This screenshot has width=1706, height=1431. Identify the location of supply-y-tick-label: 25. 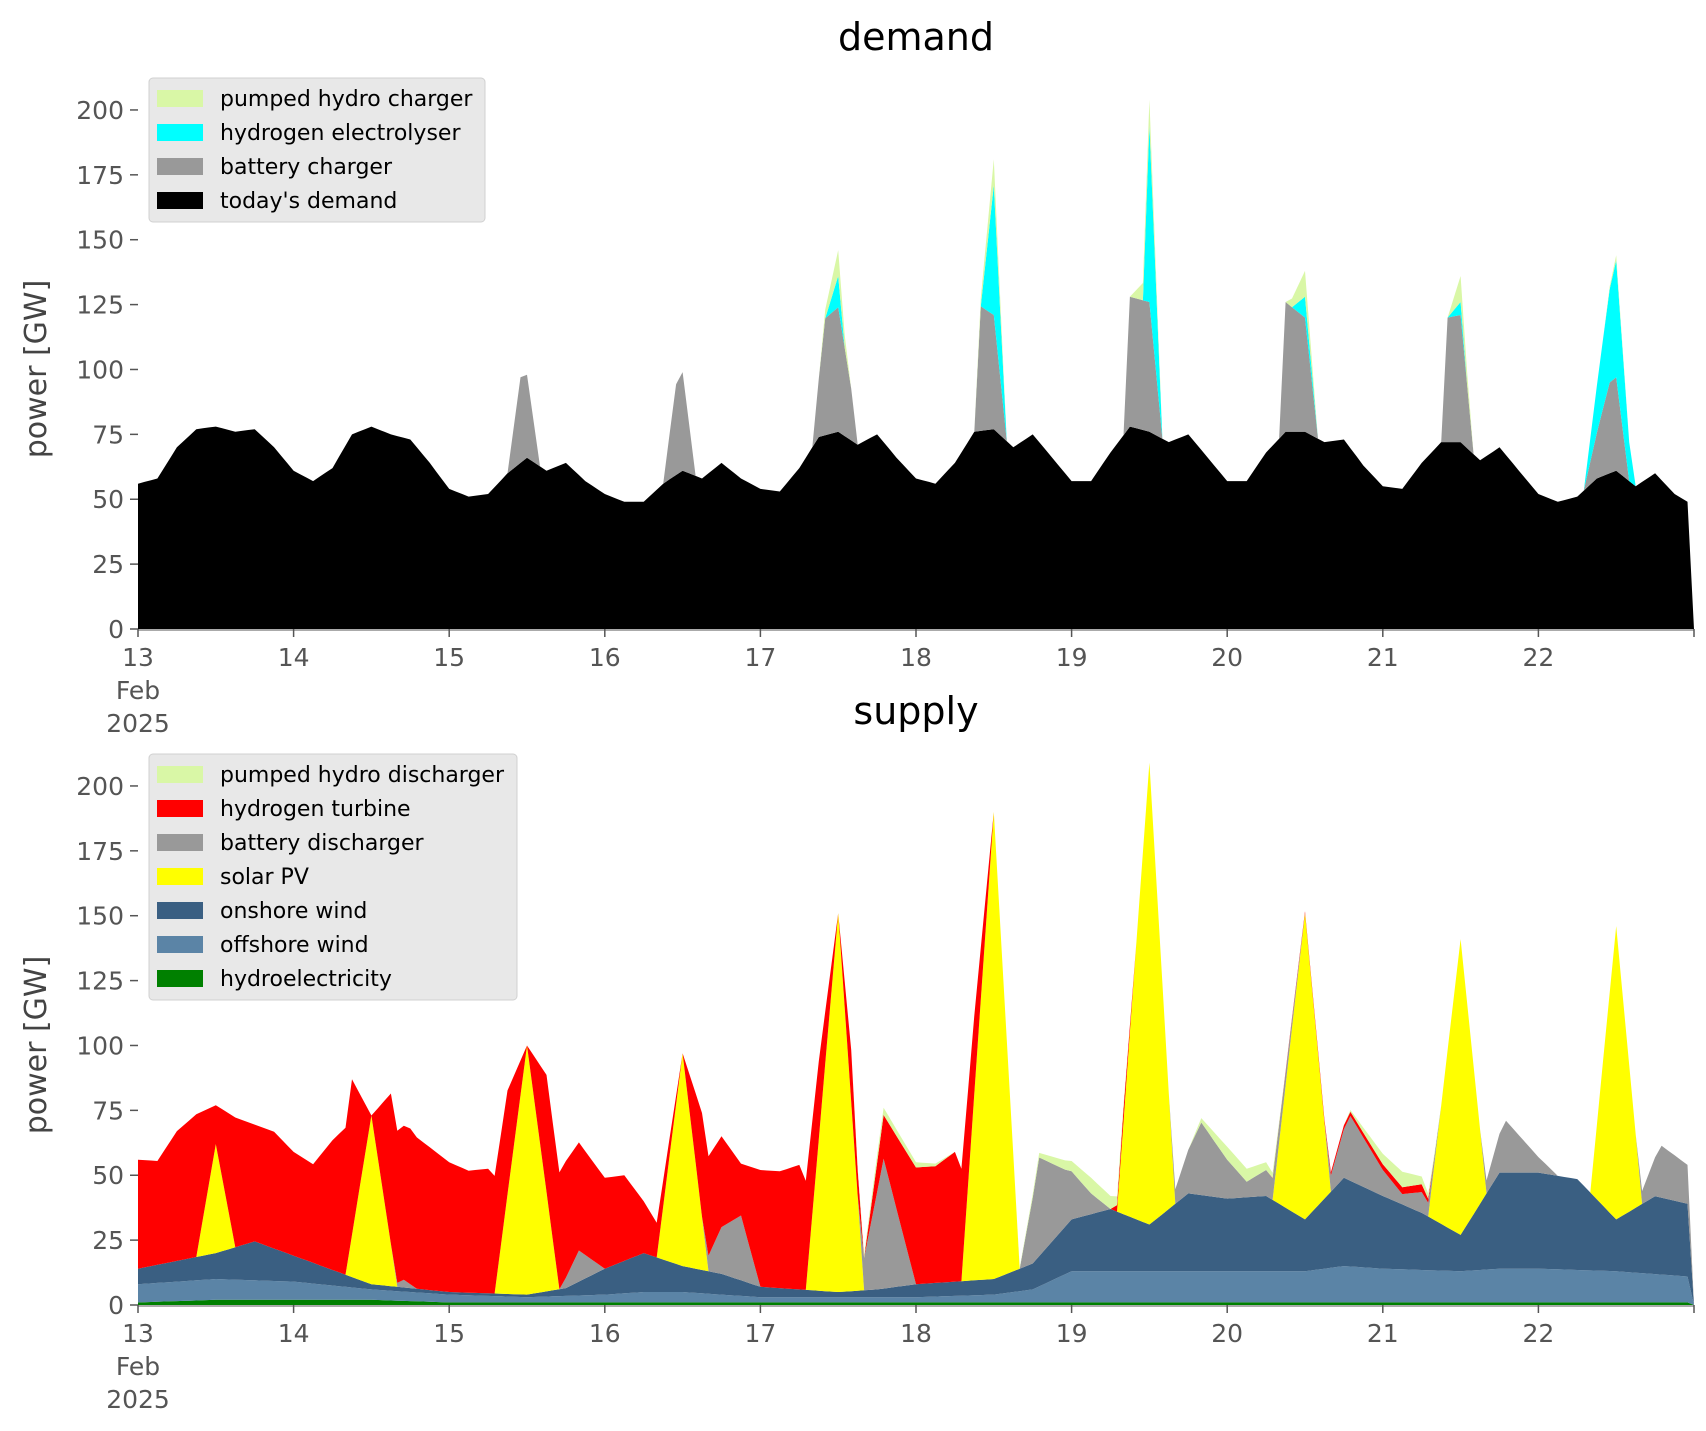
(108, 1240).